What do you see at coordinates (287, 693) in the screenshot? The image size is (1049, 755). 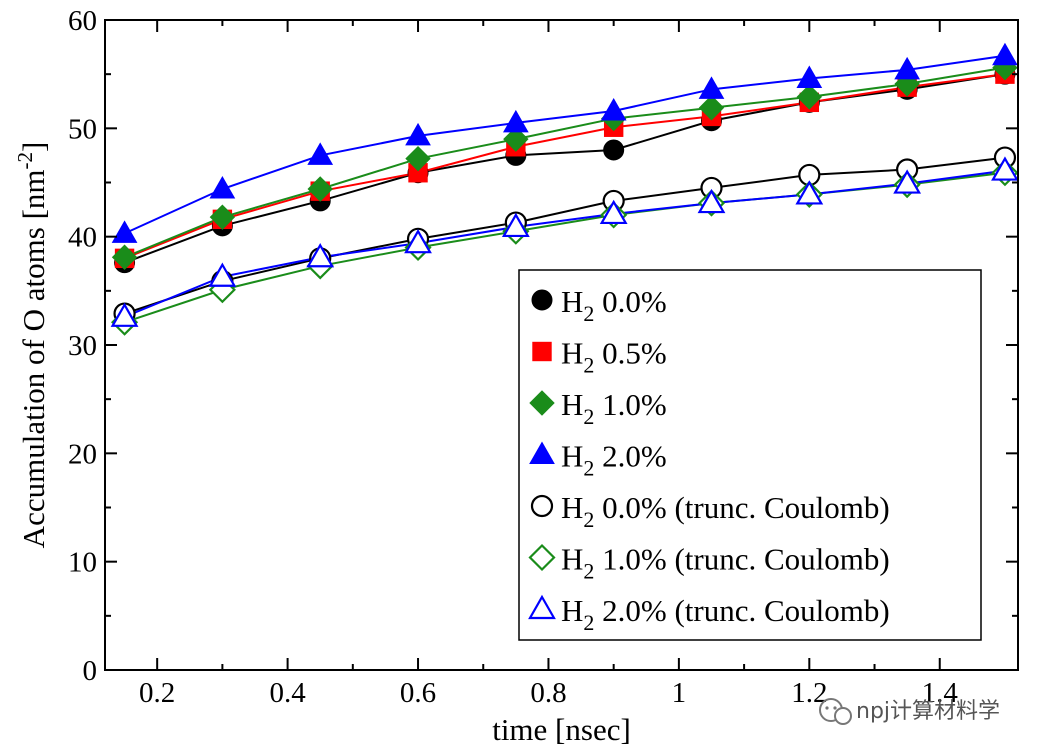 I see `x-tick-label: 0.4` at bounding box center [287, 693].